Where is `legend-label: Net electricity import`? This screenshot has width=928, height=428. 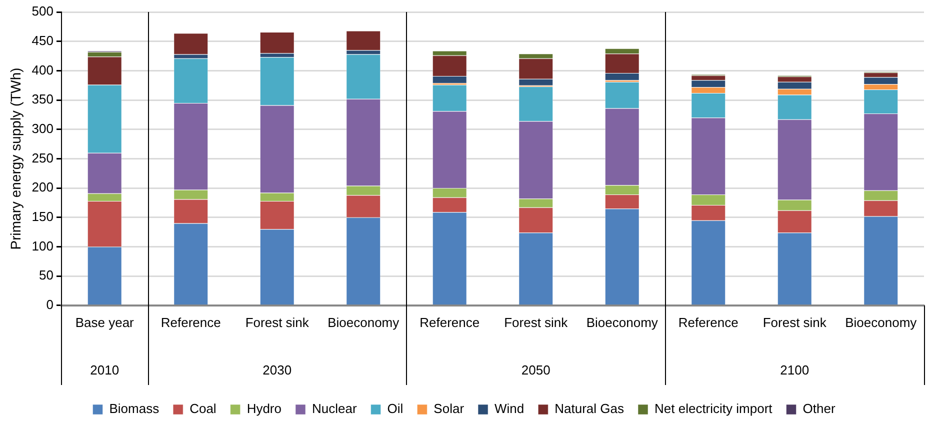
legend-label: Net electricity import is located at coordinates (713, 408).